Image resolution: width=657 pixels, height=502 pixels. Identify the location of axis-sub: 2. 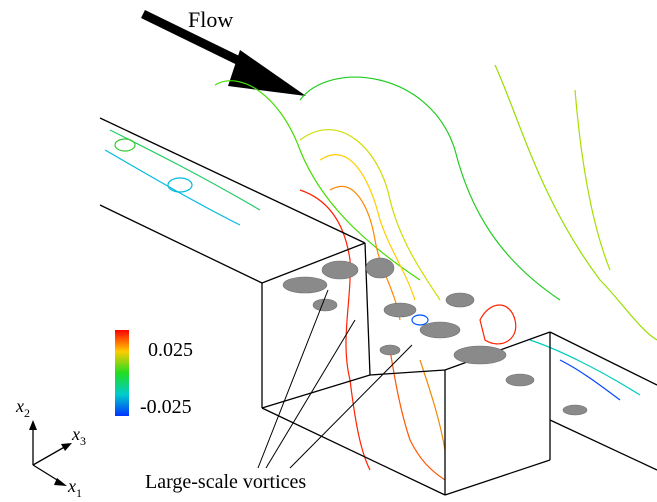
(27, 413).